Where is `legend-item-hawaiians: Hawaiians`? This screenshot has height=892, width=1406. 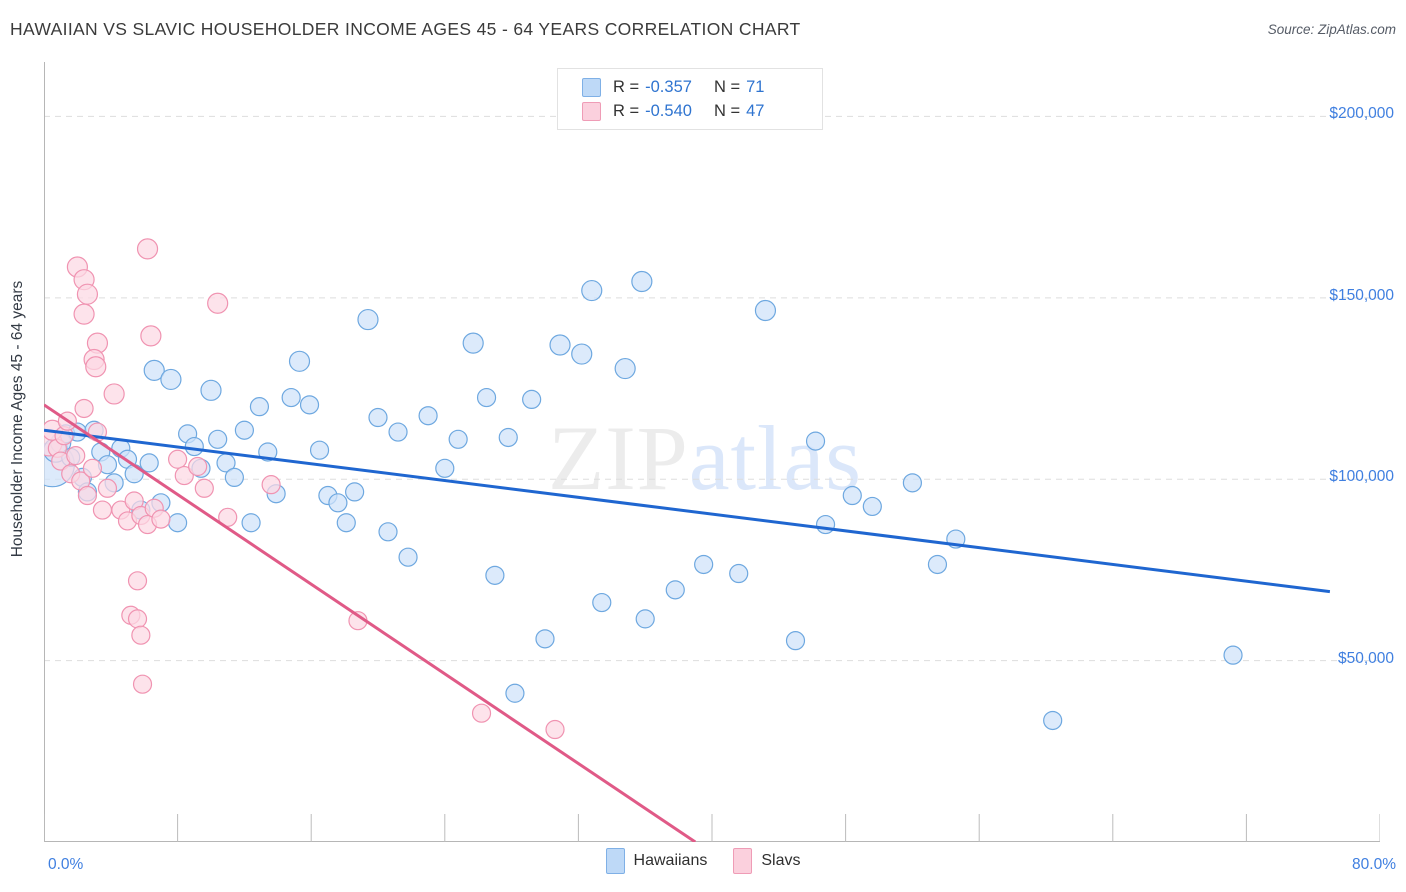 legend-item-hawaiians: Hawaiians is located at coordinates (656, 861).